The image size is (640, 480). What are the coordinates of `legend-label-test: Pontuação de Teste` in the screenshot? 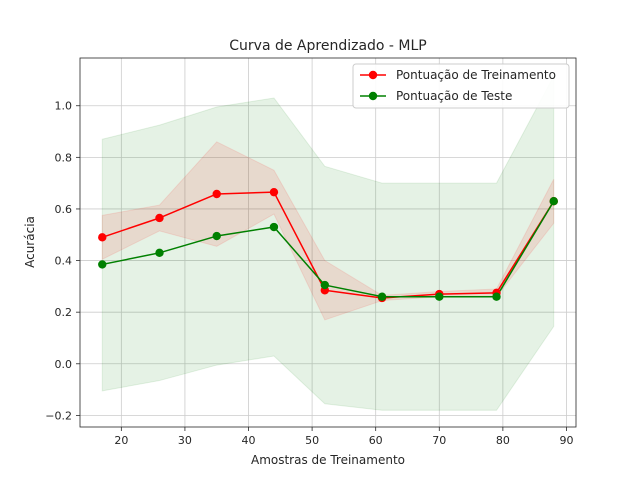 It's located at (454, 96).